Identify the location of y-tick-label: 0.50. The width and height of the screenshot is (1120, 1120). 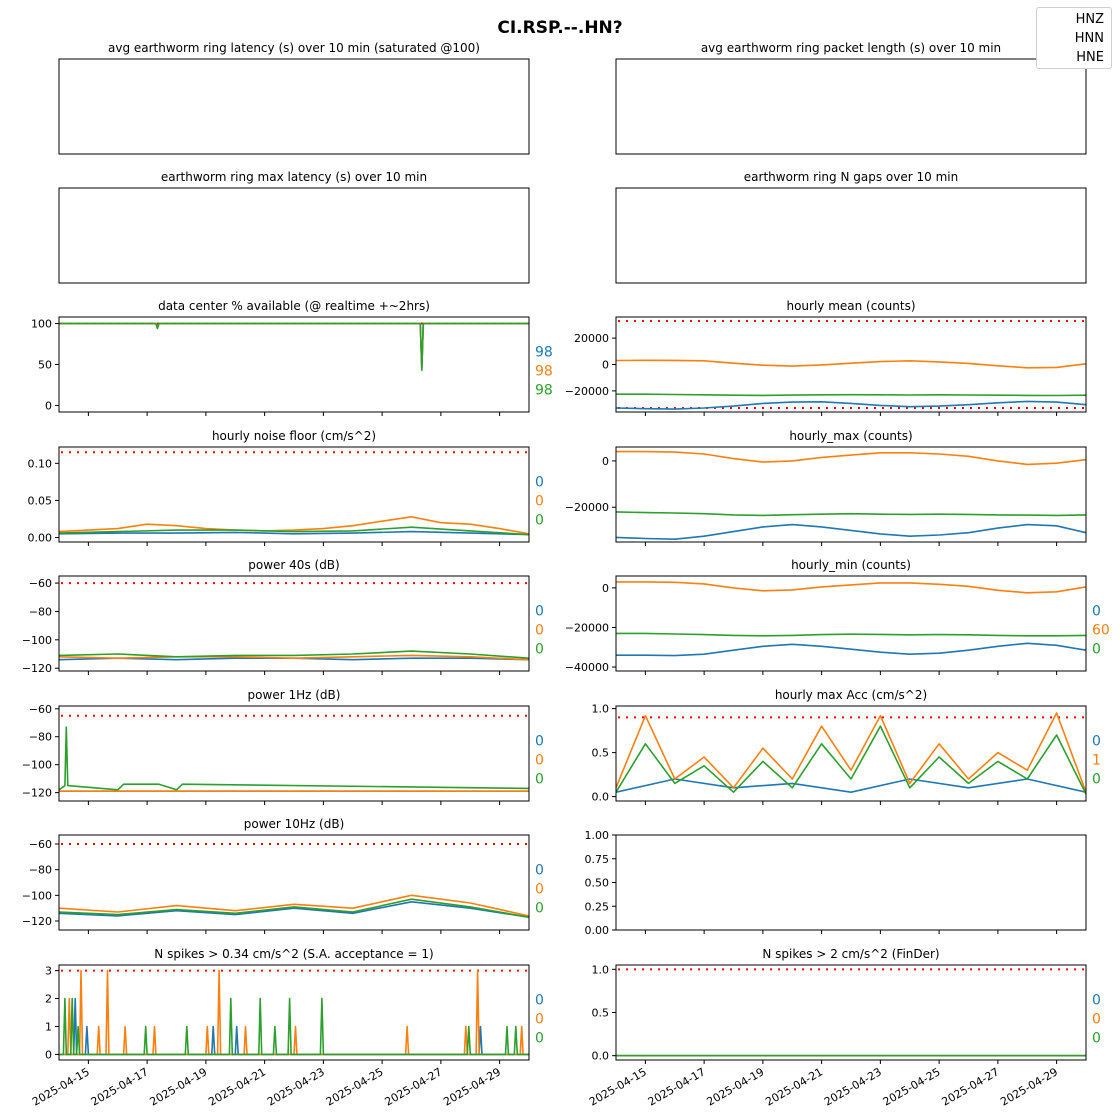
(597, 883).